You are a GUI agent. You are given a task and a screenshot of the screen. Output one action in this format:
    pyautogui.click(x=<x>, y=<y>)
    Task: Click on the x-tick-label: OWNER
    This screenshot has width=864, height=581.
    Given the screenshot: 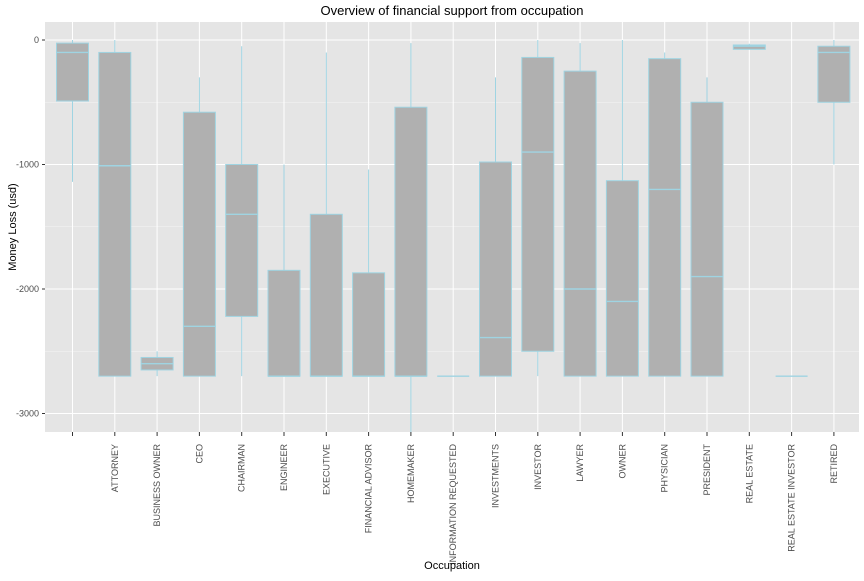 What is the action you would take?
    pyautogui.click(x=622, y=461)
    